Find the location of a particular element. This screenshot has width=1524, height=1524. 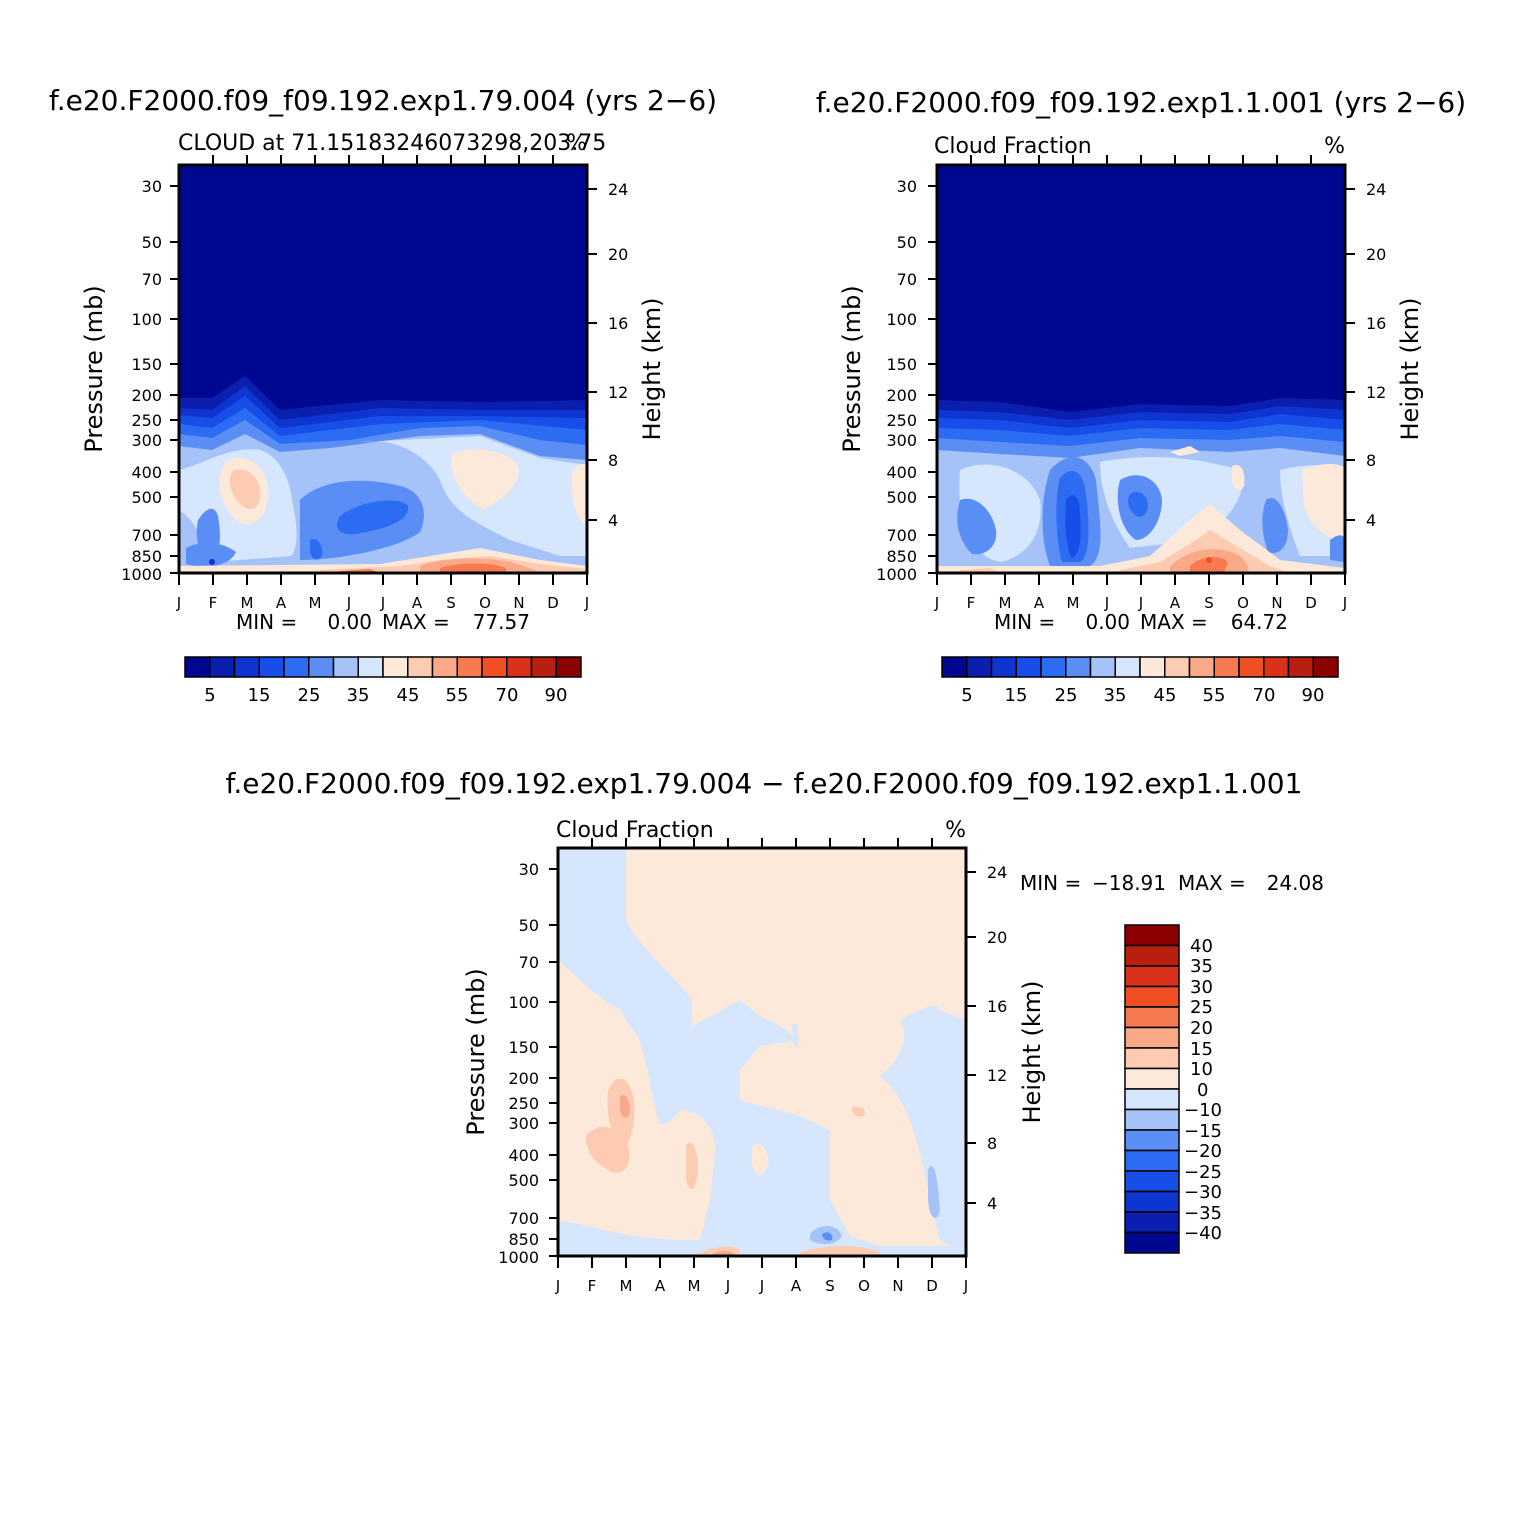

height-tick-20: 20 is located at coordinates (618, 254).